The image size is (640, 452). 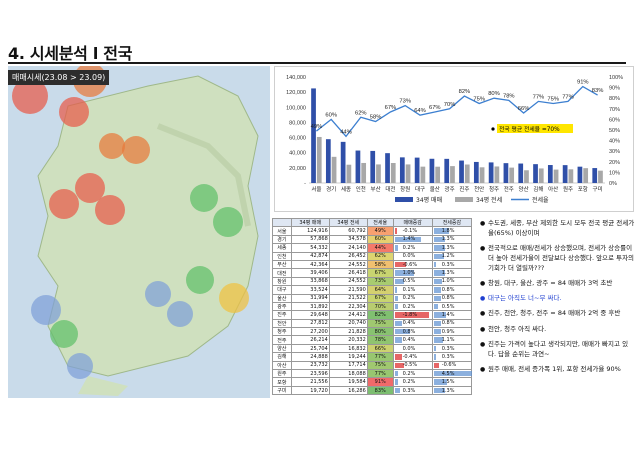 What do you see at coordinates (614, 142) in the screenshot?
I see `y2-tick-label: 40%` at bounding box center [614, 142].